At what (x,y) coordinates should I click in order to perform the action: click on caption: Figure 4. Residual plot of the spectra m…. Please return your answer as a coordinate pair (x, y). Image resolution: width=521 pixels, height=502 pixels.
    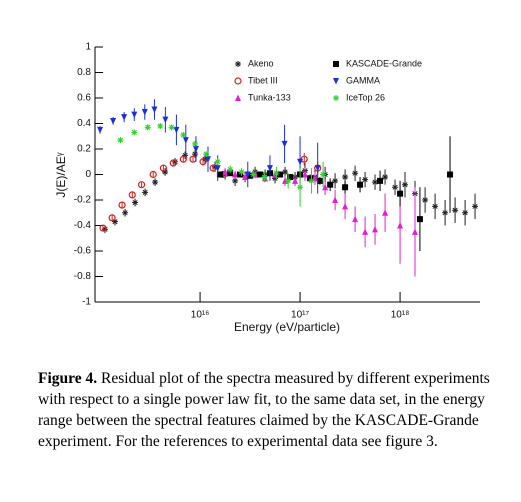
    Looking at the image, I should click on (267, 410).